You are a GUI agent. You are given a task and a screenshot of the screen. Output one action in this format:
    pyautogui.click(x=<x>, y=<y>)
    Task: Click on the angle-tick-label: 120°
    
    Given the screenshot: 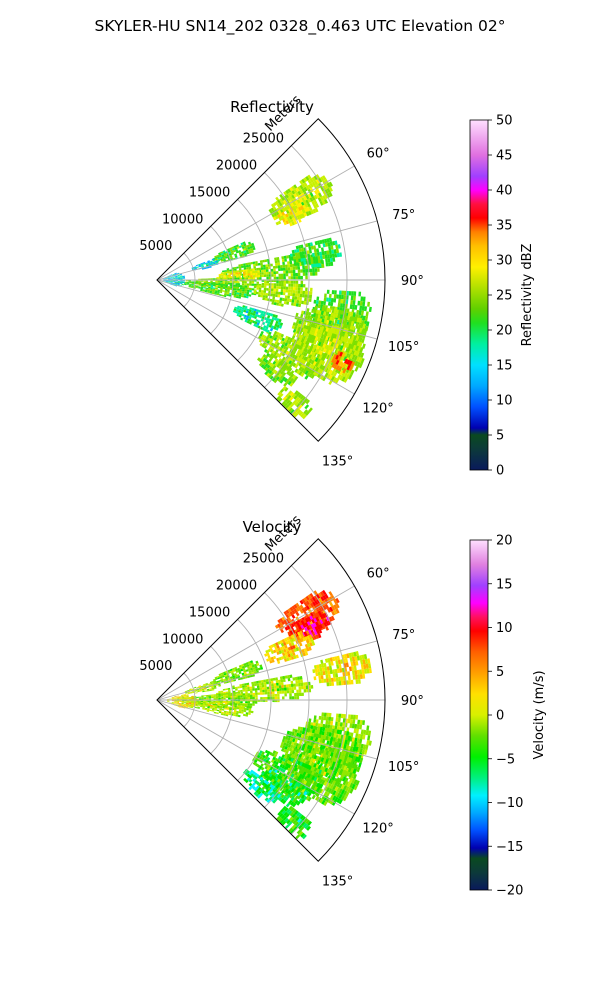 What is the action you would take?
    pyautogui.click(x=377, y=409)
    